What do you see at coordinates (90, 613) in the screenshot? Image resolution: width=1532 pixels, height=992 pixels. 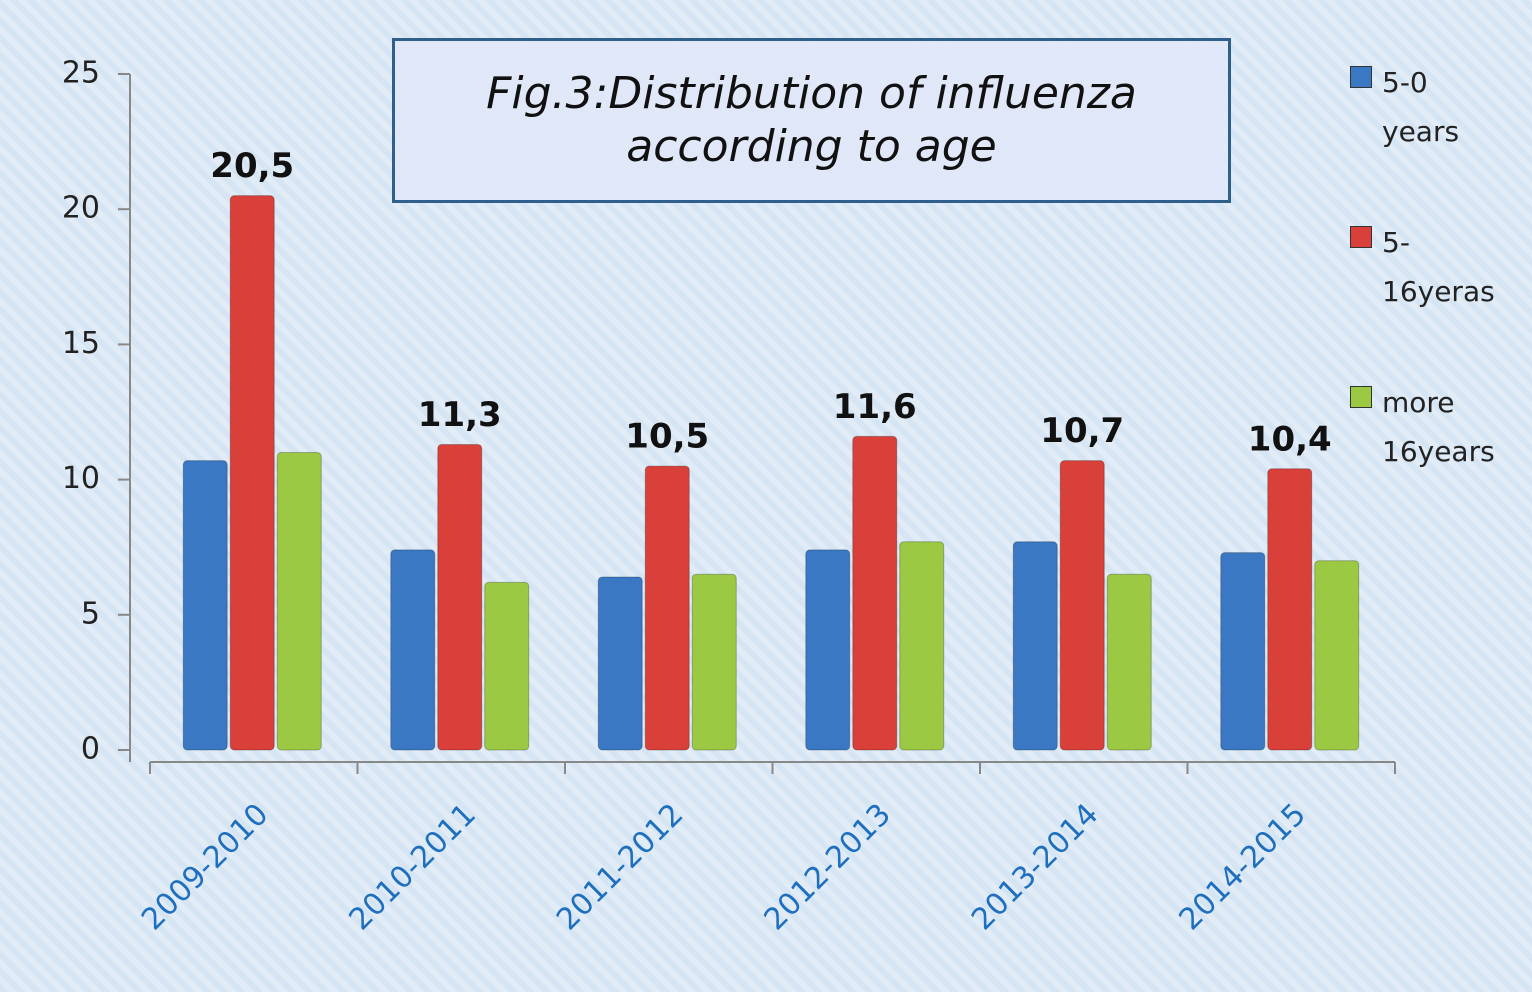 I see `y-tick-label: 5` at bounding box center [90, 613].